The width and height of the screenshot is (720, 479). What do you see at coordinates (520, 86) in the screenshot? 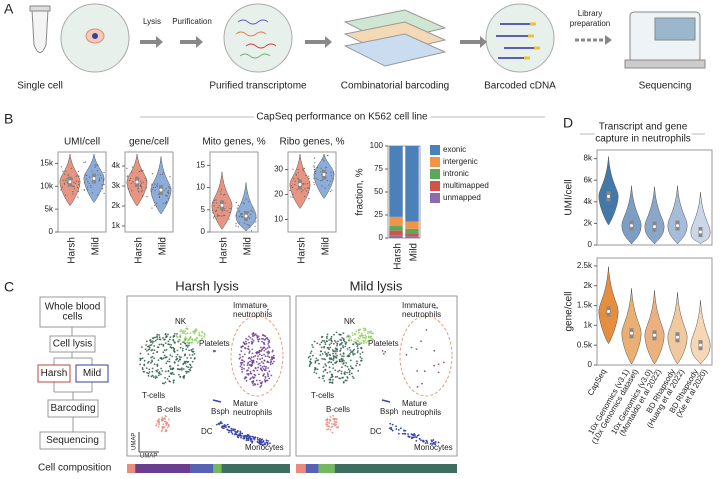
I see `step-label: Barcoded cDNA` at bounding box center [520, 86].